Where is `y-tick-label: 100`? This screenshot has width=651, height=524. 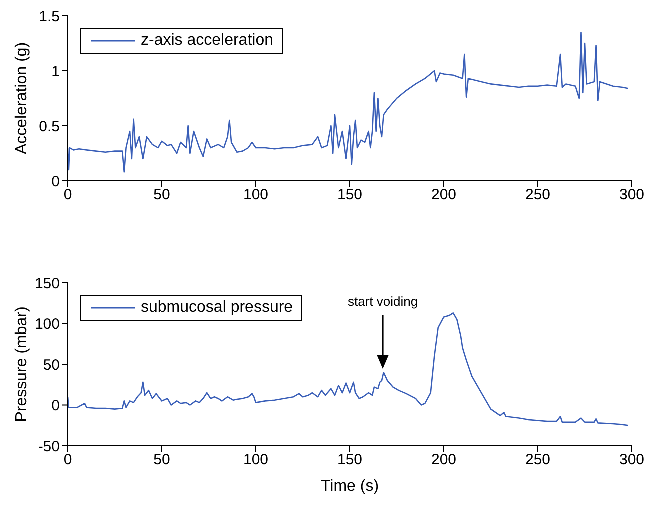 y-tick-label: 100 is located at coordinates (47, 325).